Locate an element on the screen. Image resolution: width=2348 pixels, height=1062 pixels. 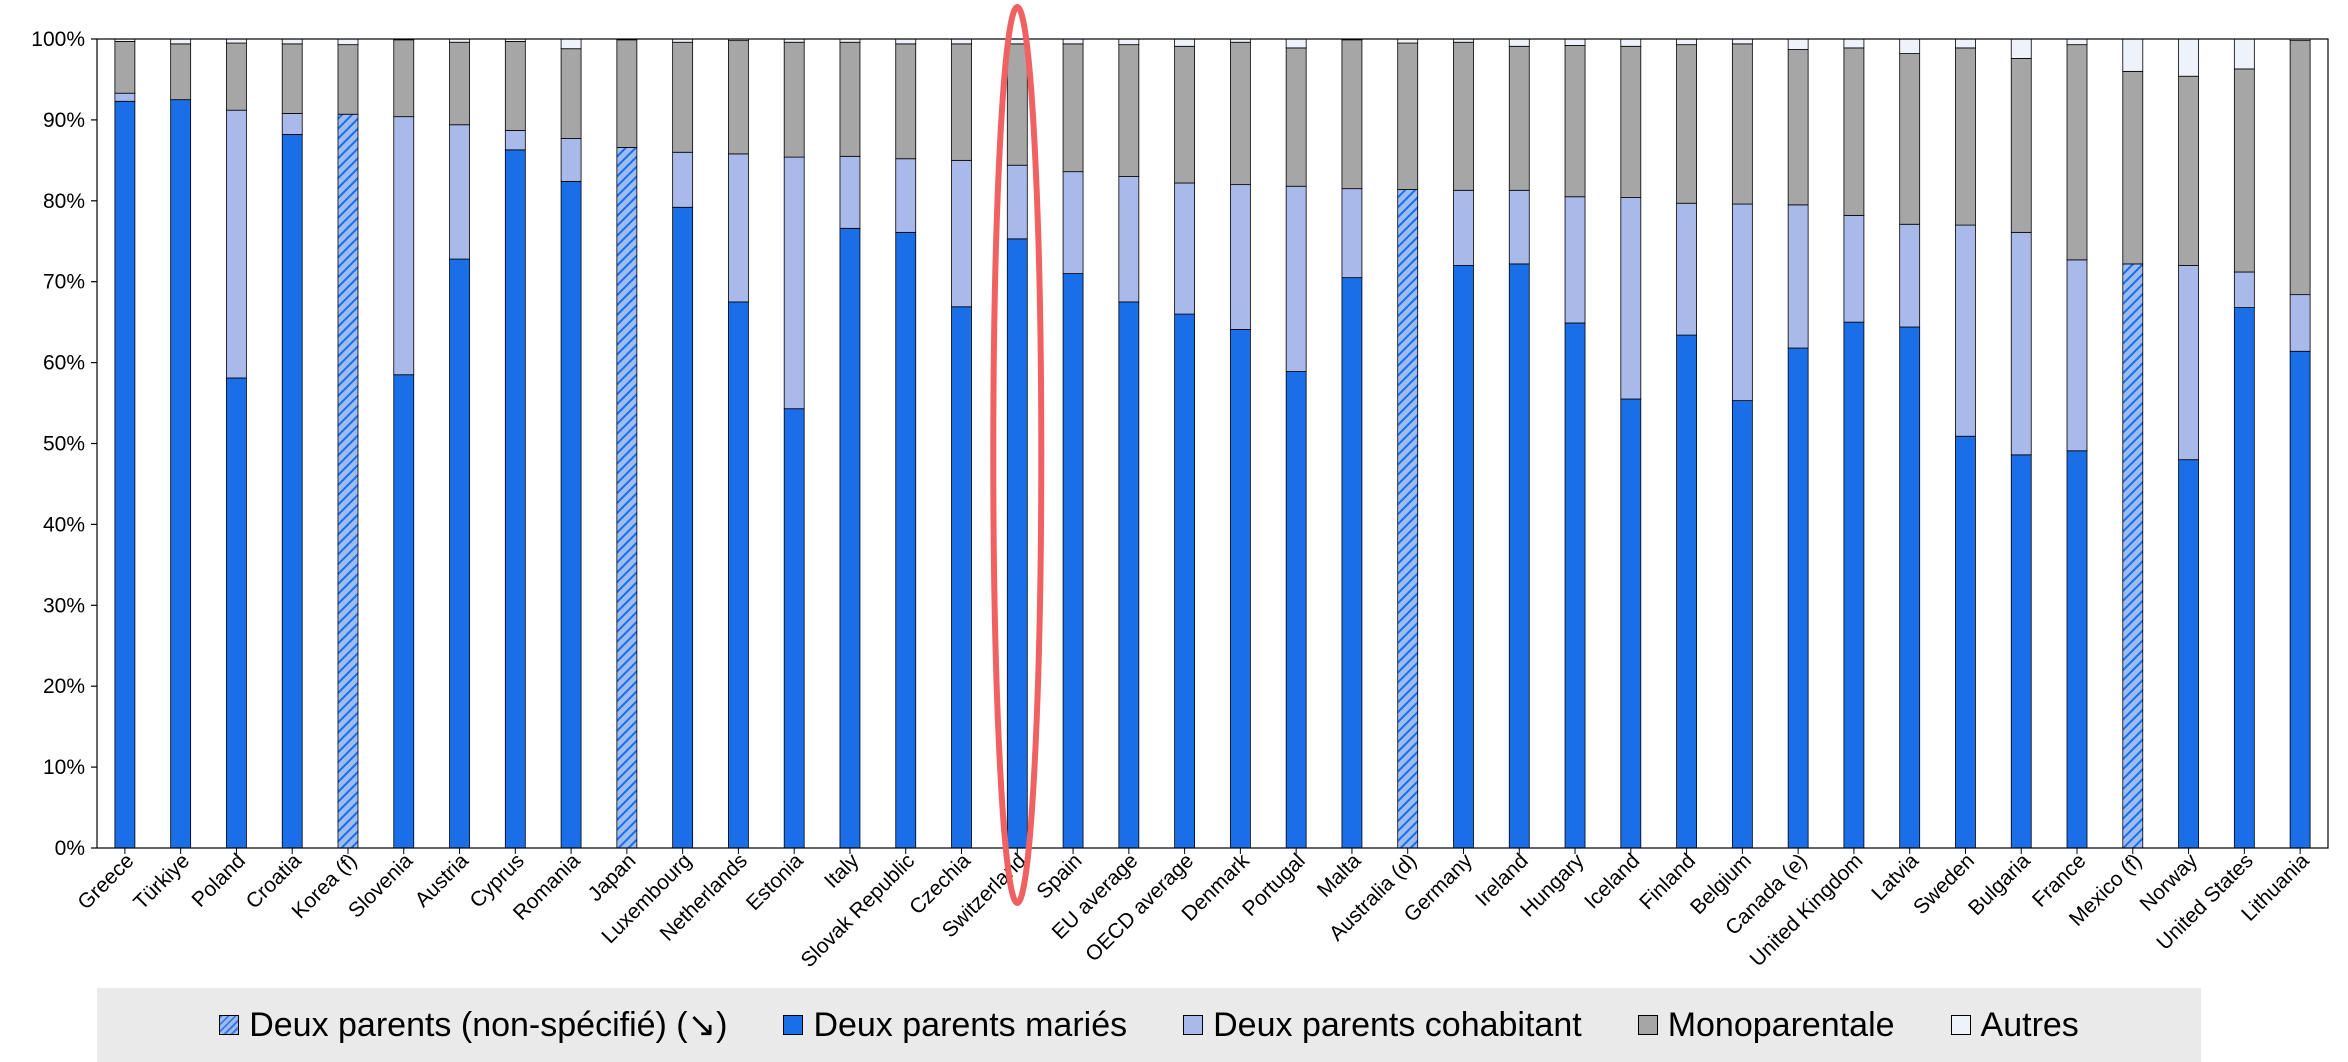
bar-segment-t-rkiye-s3 is located at coordinates (181, 72).